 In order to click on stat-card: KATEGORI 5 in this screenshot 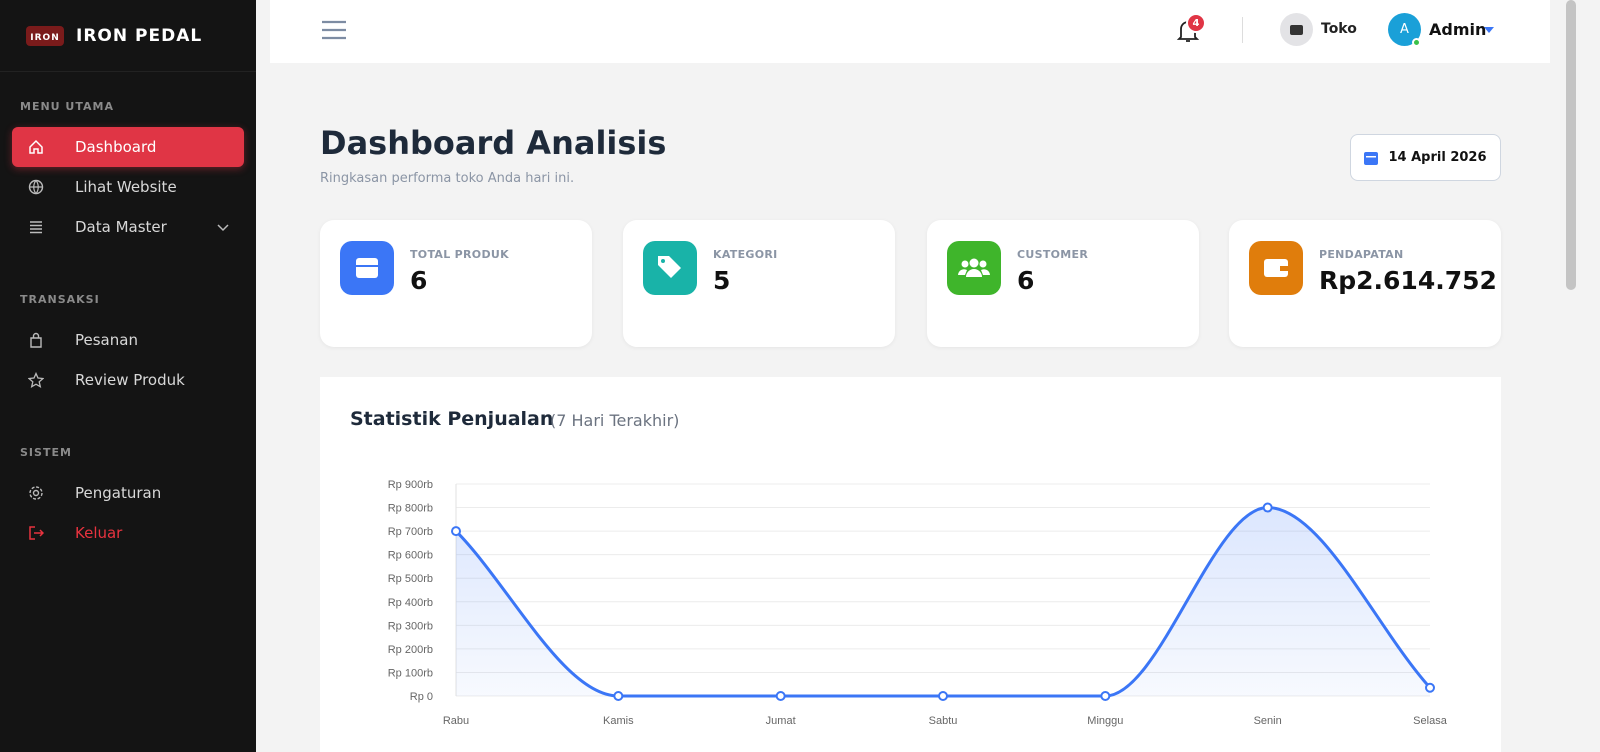, I will do `click(759, 283)`.